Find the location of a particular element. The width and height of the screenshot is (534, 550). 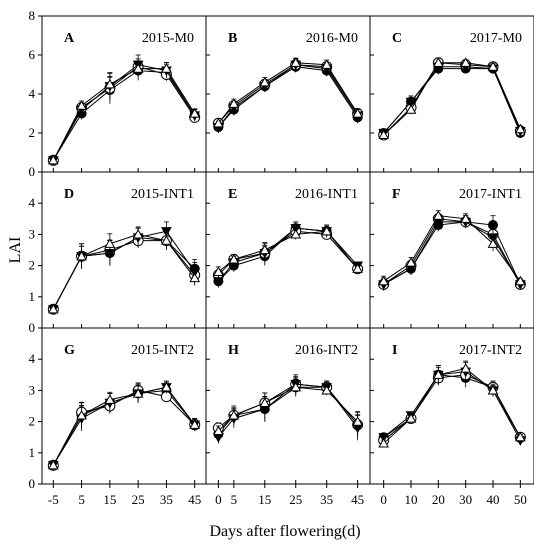

panel-letter: D is located at coordinates (69, 194).